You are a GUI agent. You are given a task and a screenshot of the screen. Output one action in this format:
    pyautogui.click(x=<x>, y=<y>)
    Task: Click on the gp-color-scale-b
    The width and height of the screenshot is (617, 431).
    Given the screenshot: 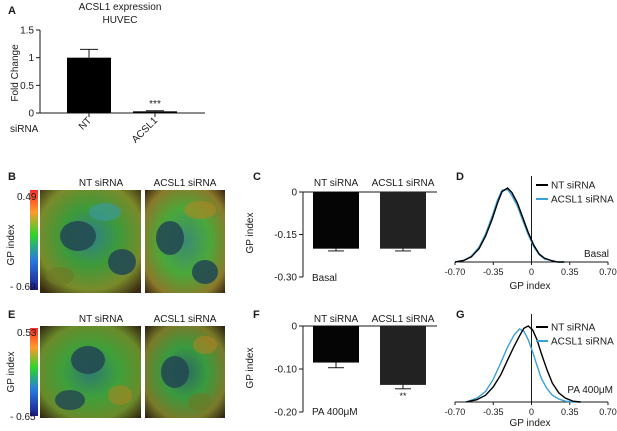 What is the action you would take?
    pyautogui.click(x=34, y=240)
    